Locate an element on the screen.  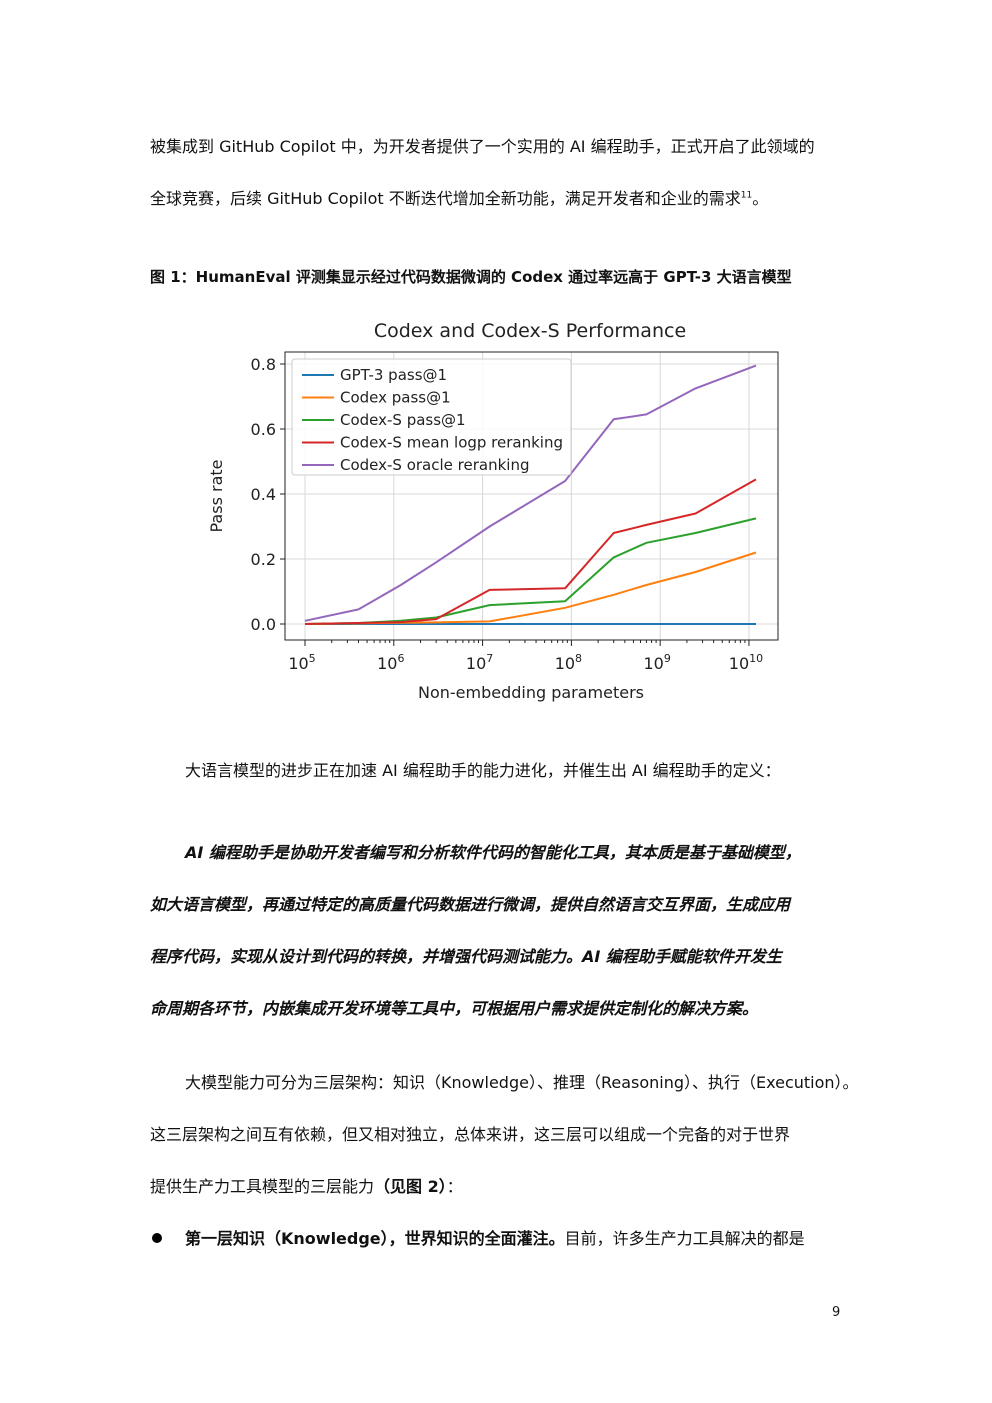
x-tick-label: 10⁵ is located at coordinates (301, 662).